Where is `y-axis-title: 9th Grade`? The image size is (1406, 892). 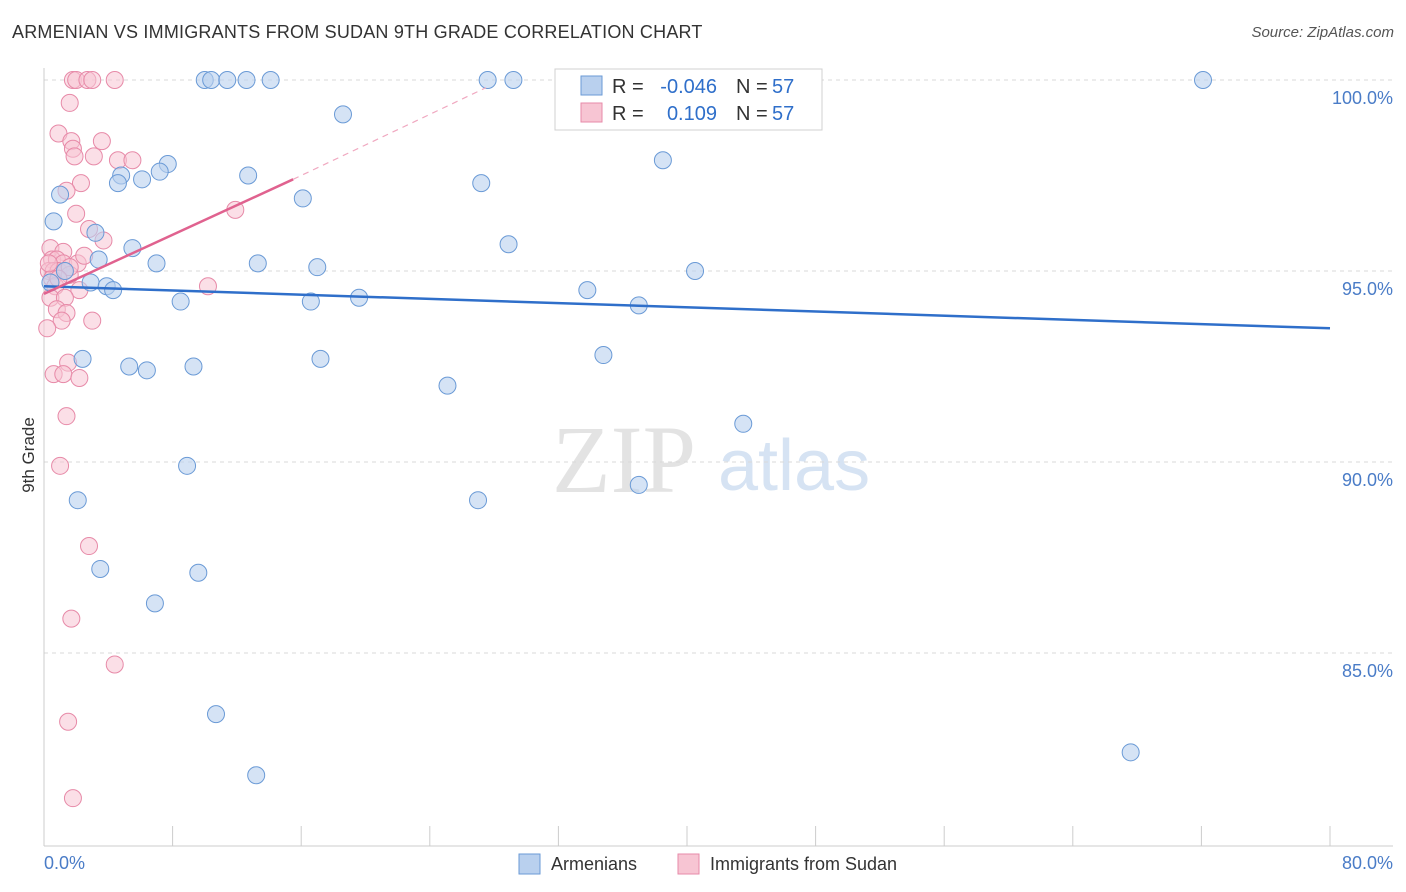 y-axis-title: 9th Grade is located at coordinates (28, 455).